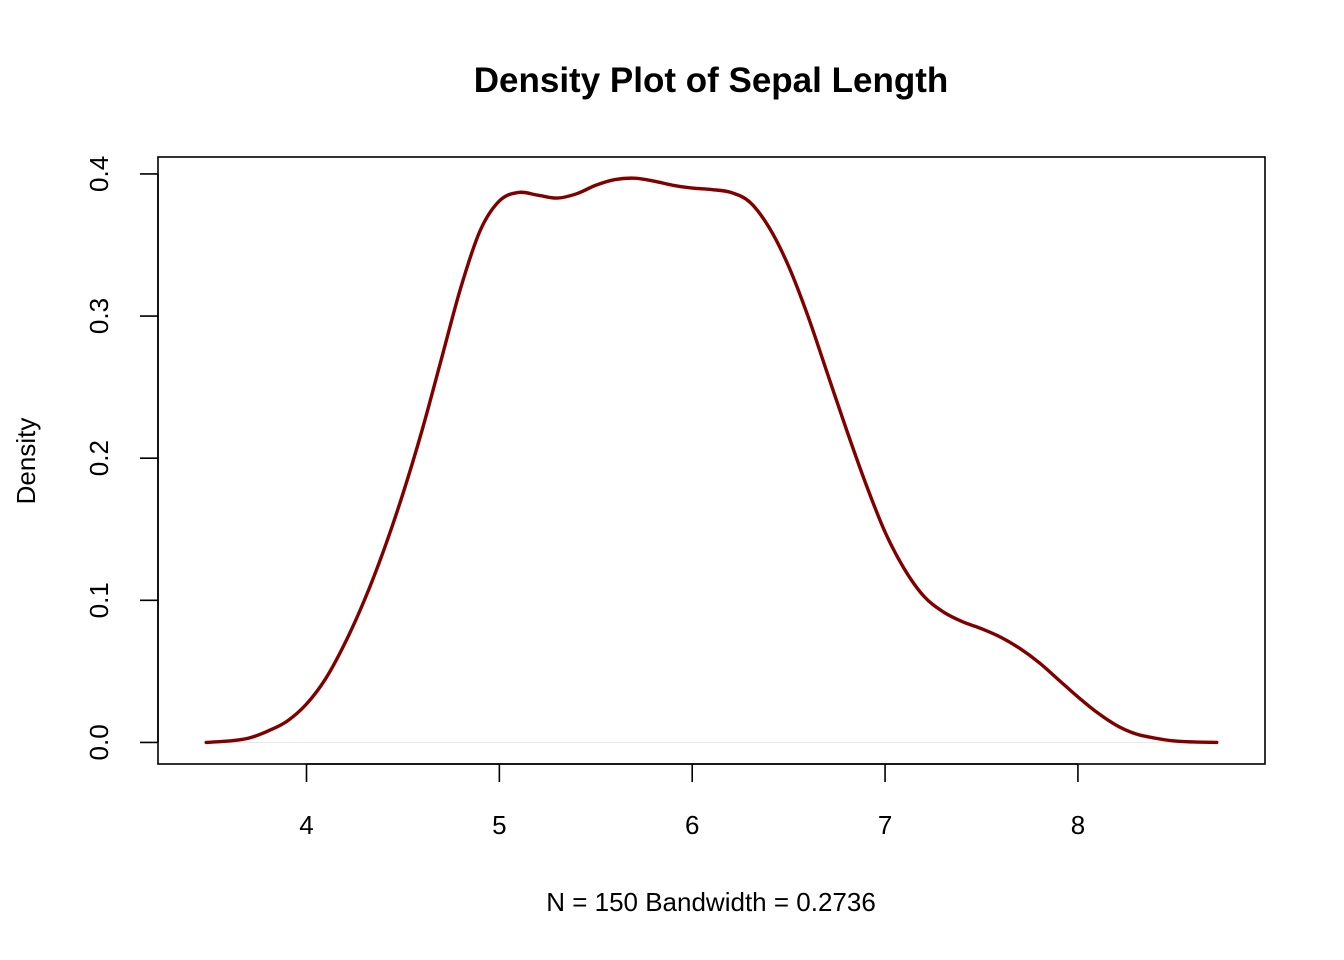 The height and width of the screenshot is (960, 1344). Describe the element at coordinates (99, 600) in the screenshot. I see `y-tick-label: 0.1` at that location.